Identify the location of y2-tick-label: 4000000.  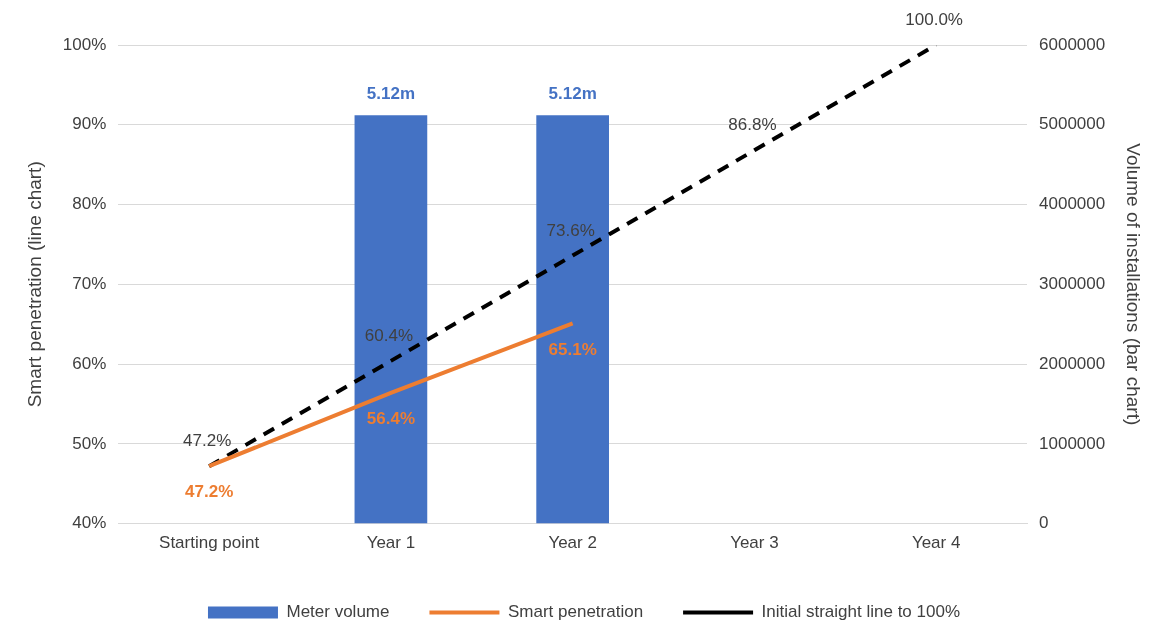
(1072, 204).